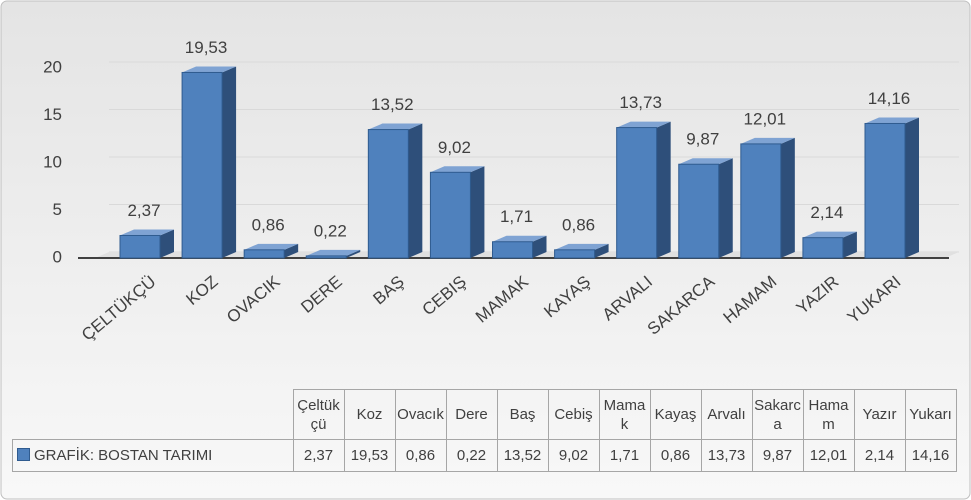  What do you see at coordinates (578, 224) in the screenshot?
I see `data-label: 0,86` at bounding box center [578, 224].